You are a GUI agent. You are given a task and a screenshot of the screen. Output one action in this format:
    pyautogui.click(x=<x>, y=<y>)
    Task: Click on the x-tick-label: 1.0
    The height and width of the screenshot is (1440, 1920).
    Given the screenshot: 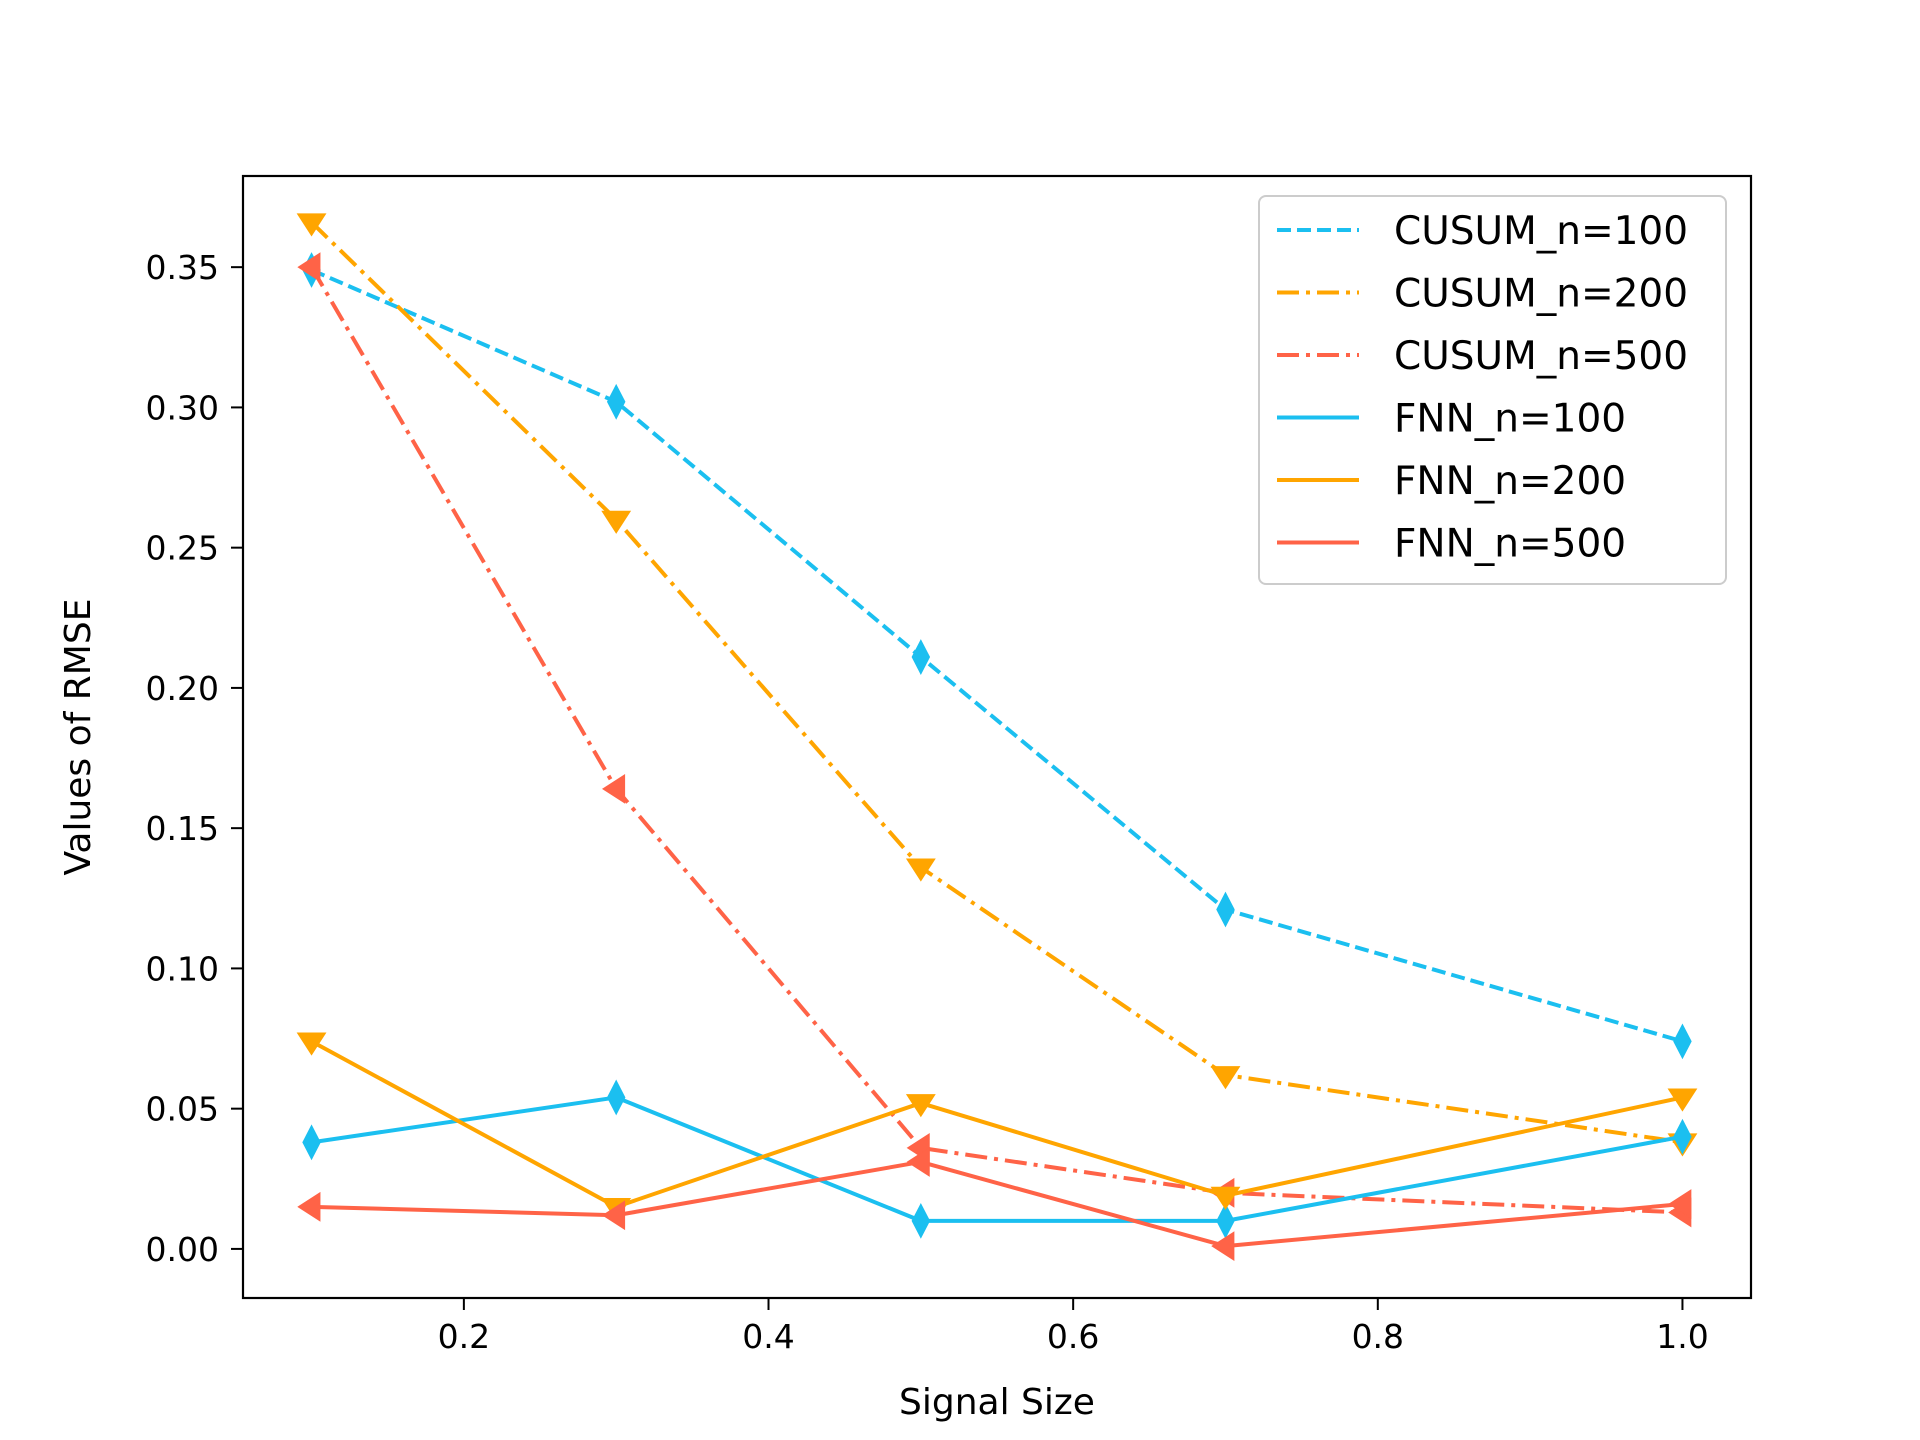 What is the action you would take?
    pyautogui.click(x=1682, y=1336)
    